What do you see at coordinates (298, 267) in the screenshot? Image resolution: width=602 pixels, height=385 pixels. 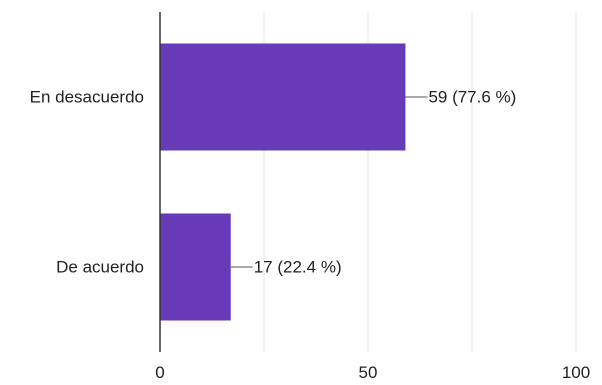 I see `value-label: 17 (22.4 %)` at bounding box center [298, 267].